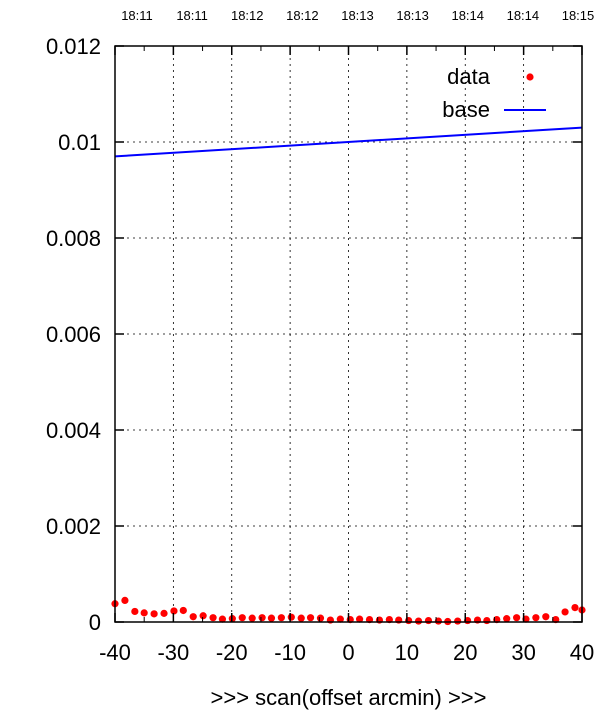  What do you see at coordinates (290, 652) in the screenshot?
I see `x-tick-label: -10` at bounding box center [290, 652].